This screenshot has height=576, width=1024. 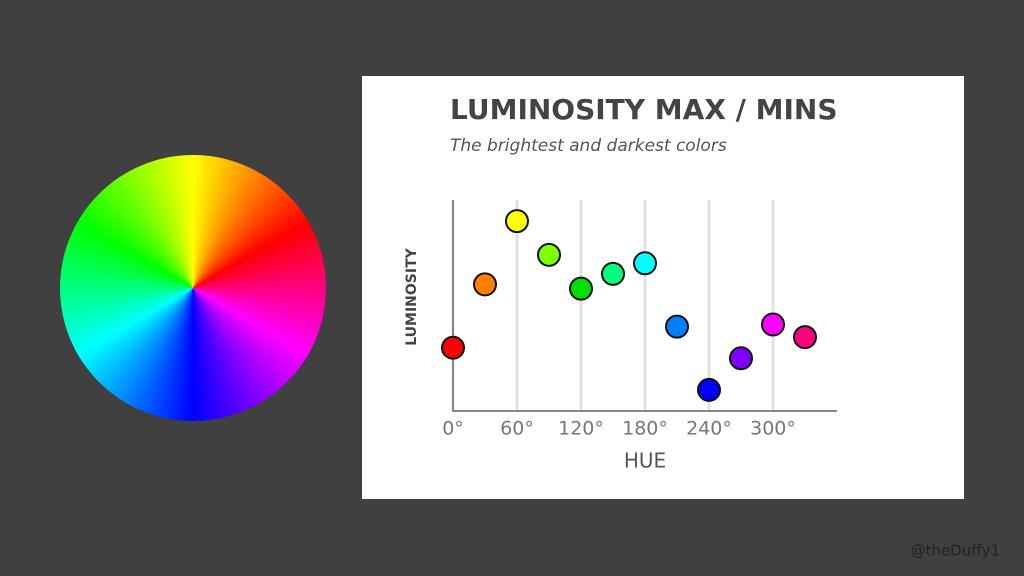 What do you see at coordinates (645, 461) in the screenshot?
I see `x-axis-label: HUE` at bounding box center [645, 461].